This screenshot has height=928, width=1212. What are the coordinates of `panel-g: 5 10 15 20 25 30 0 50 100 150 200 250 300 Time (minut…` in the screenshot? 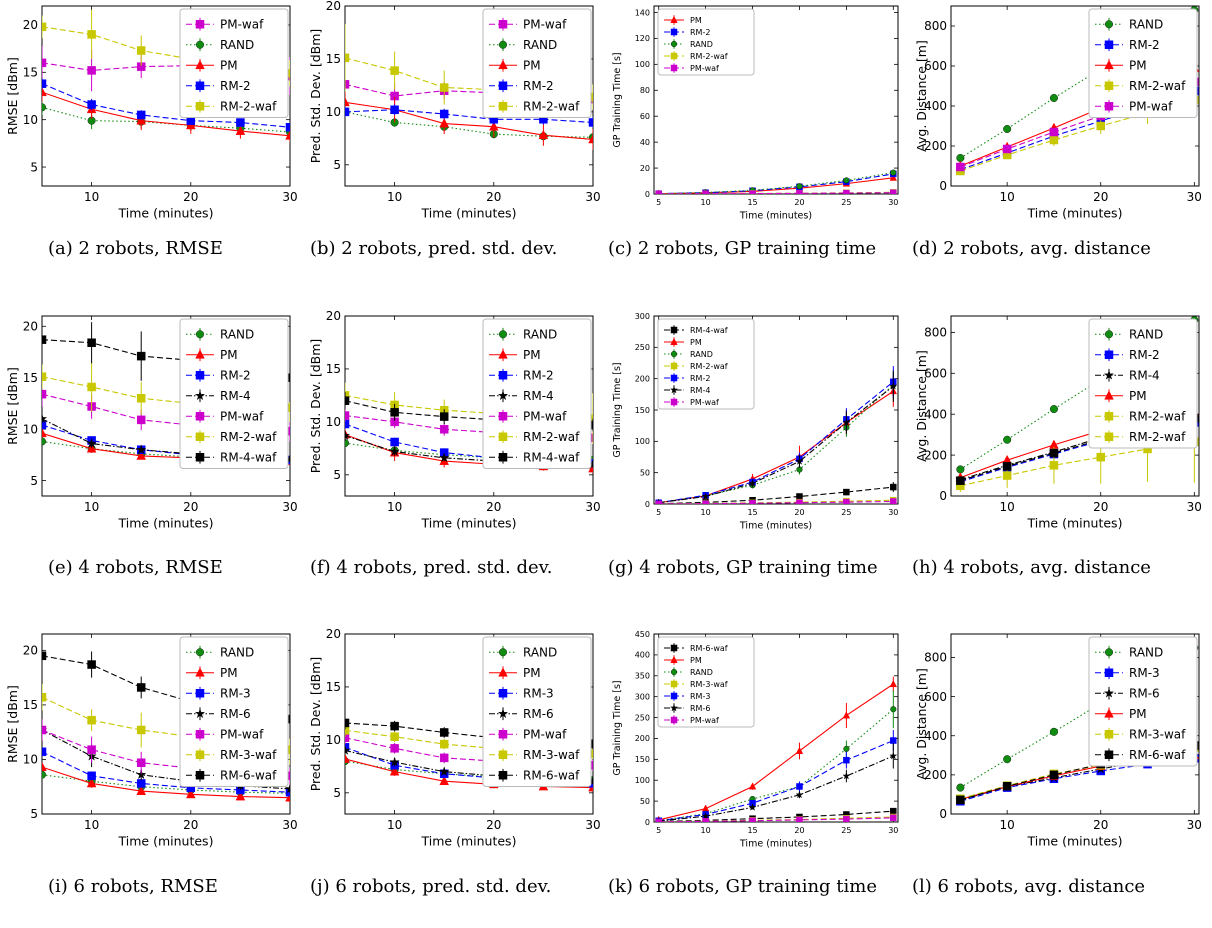 It's located at (756, 460).